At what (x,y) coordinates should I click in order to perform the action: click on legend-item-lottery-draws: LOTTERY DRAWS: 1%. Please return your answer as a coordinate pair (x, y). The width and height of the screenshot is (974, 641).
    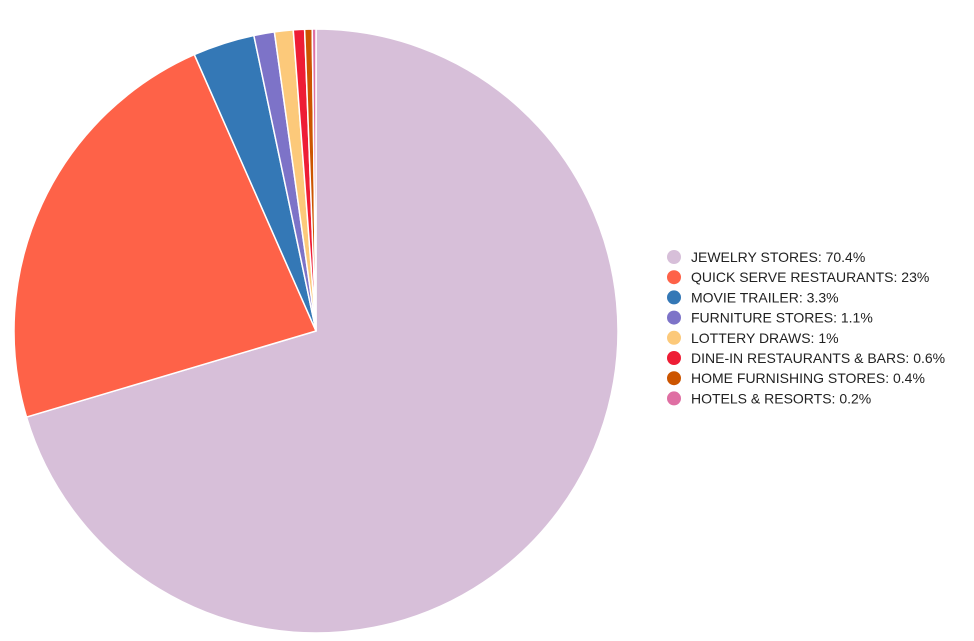
    Looking at the image, I should click on (753, 338).